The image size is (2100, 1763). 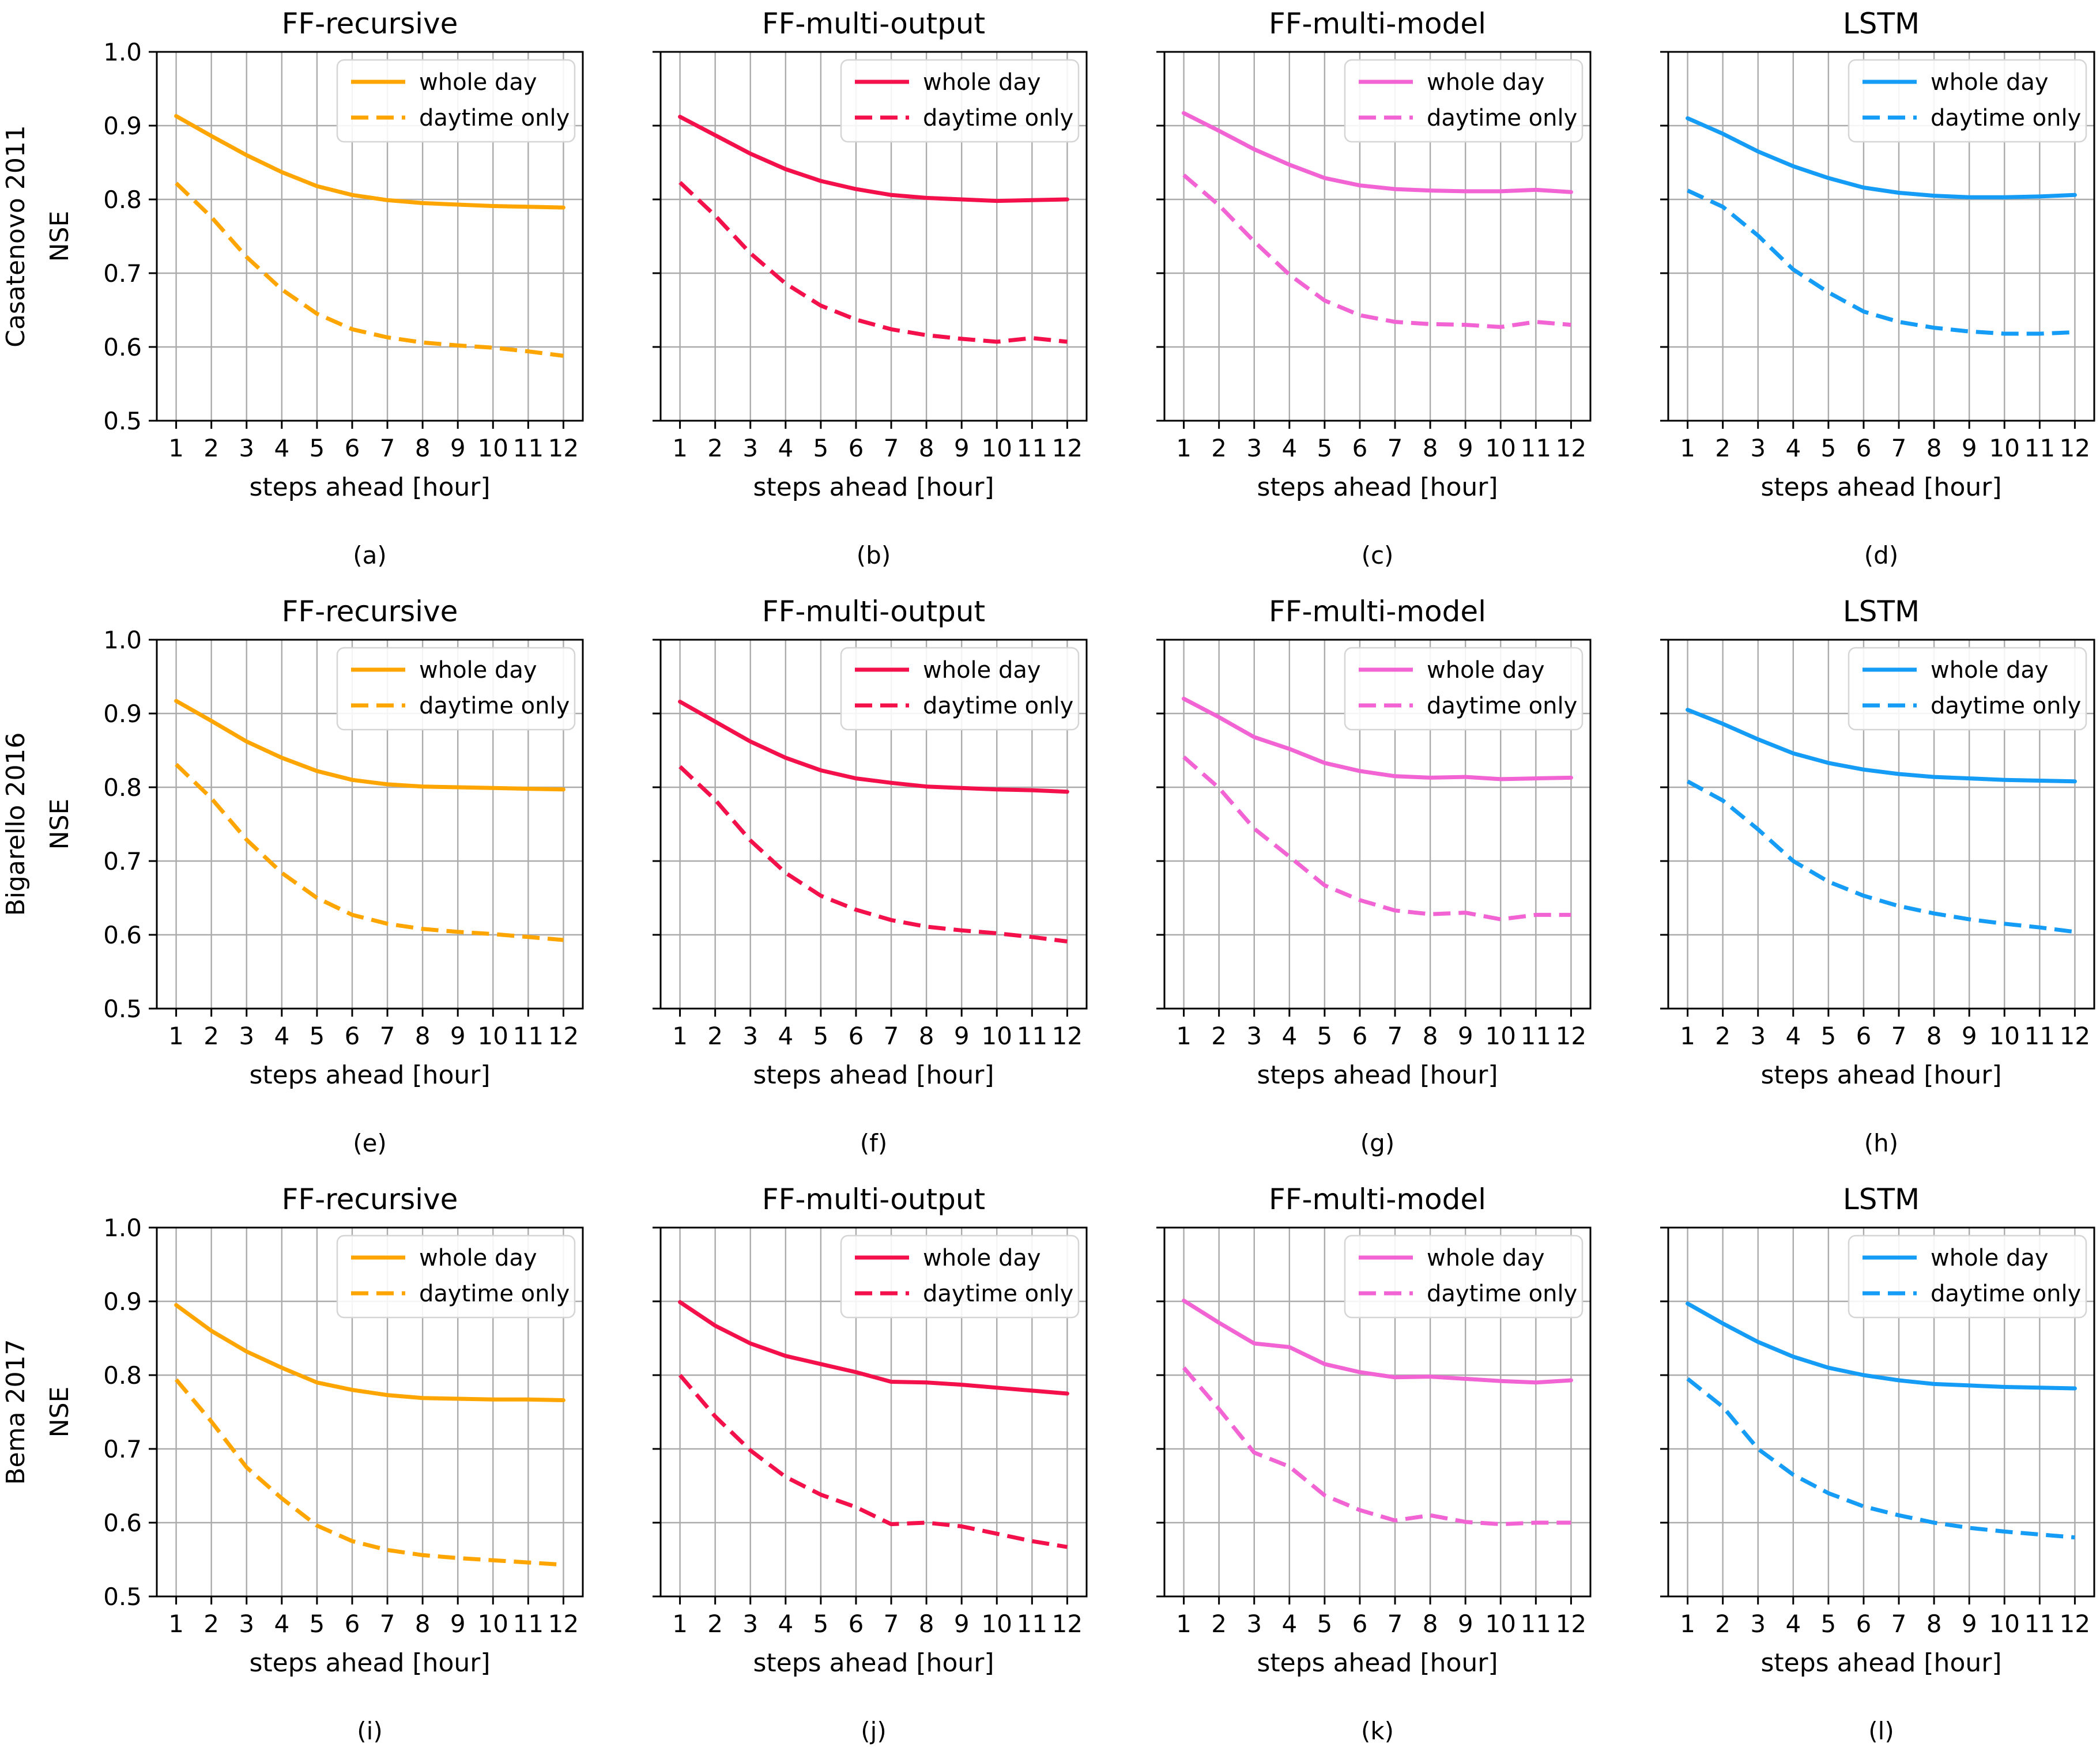 I want to click on subplot-label: (g), so click(x=1377, y=1143).